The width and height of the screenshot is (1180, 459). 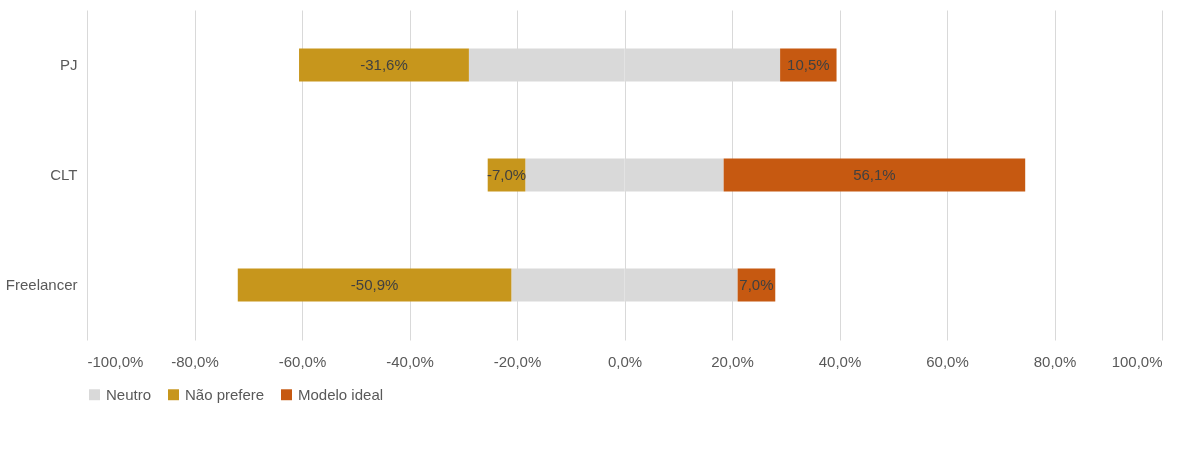 What do you see at coordinates (115, 361) in the screenshot?
I see `x-tick-label: -100,0%` at bounding box center [115, 361].